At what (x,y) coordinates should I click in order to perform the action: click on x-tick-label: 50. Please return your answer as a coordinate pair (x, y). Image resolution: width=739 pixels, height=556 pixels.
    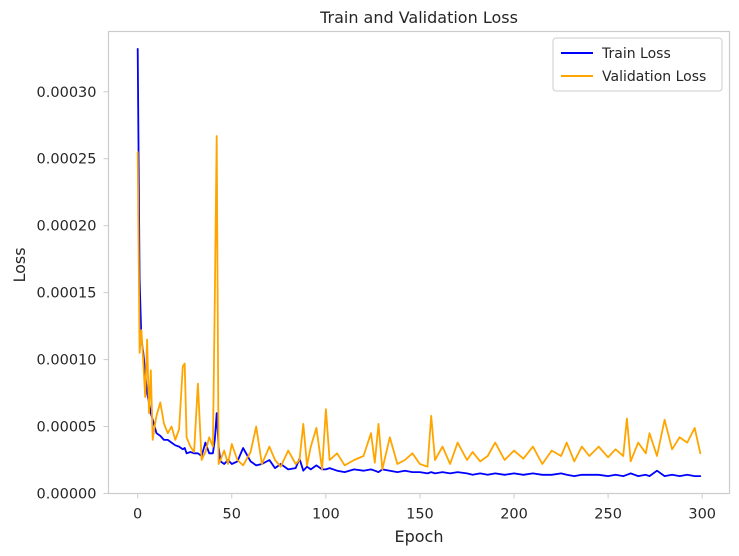
    Looking at the image, I should click on (232, 515).